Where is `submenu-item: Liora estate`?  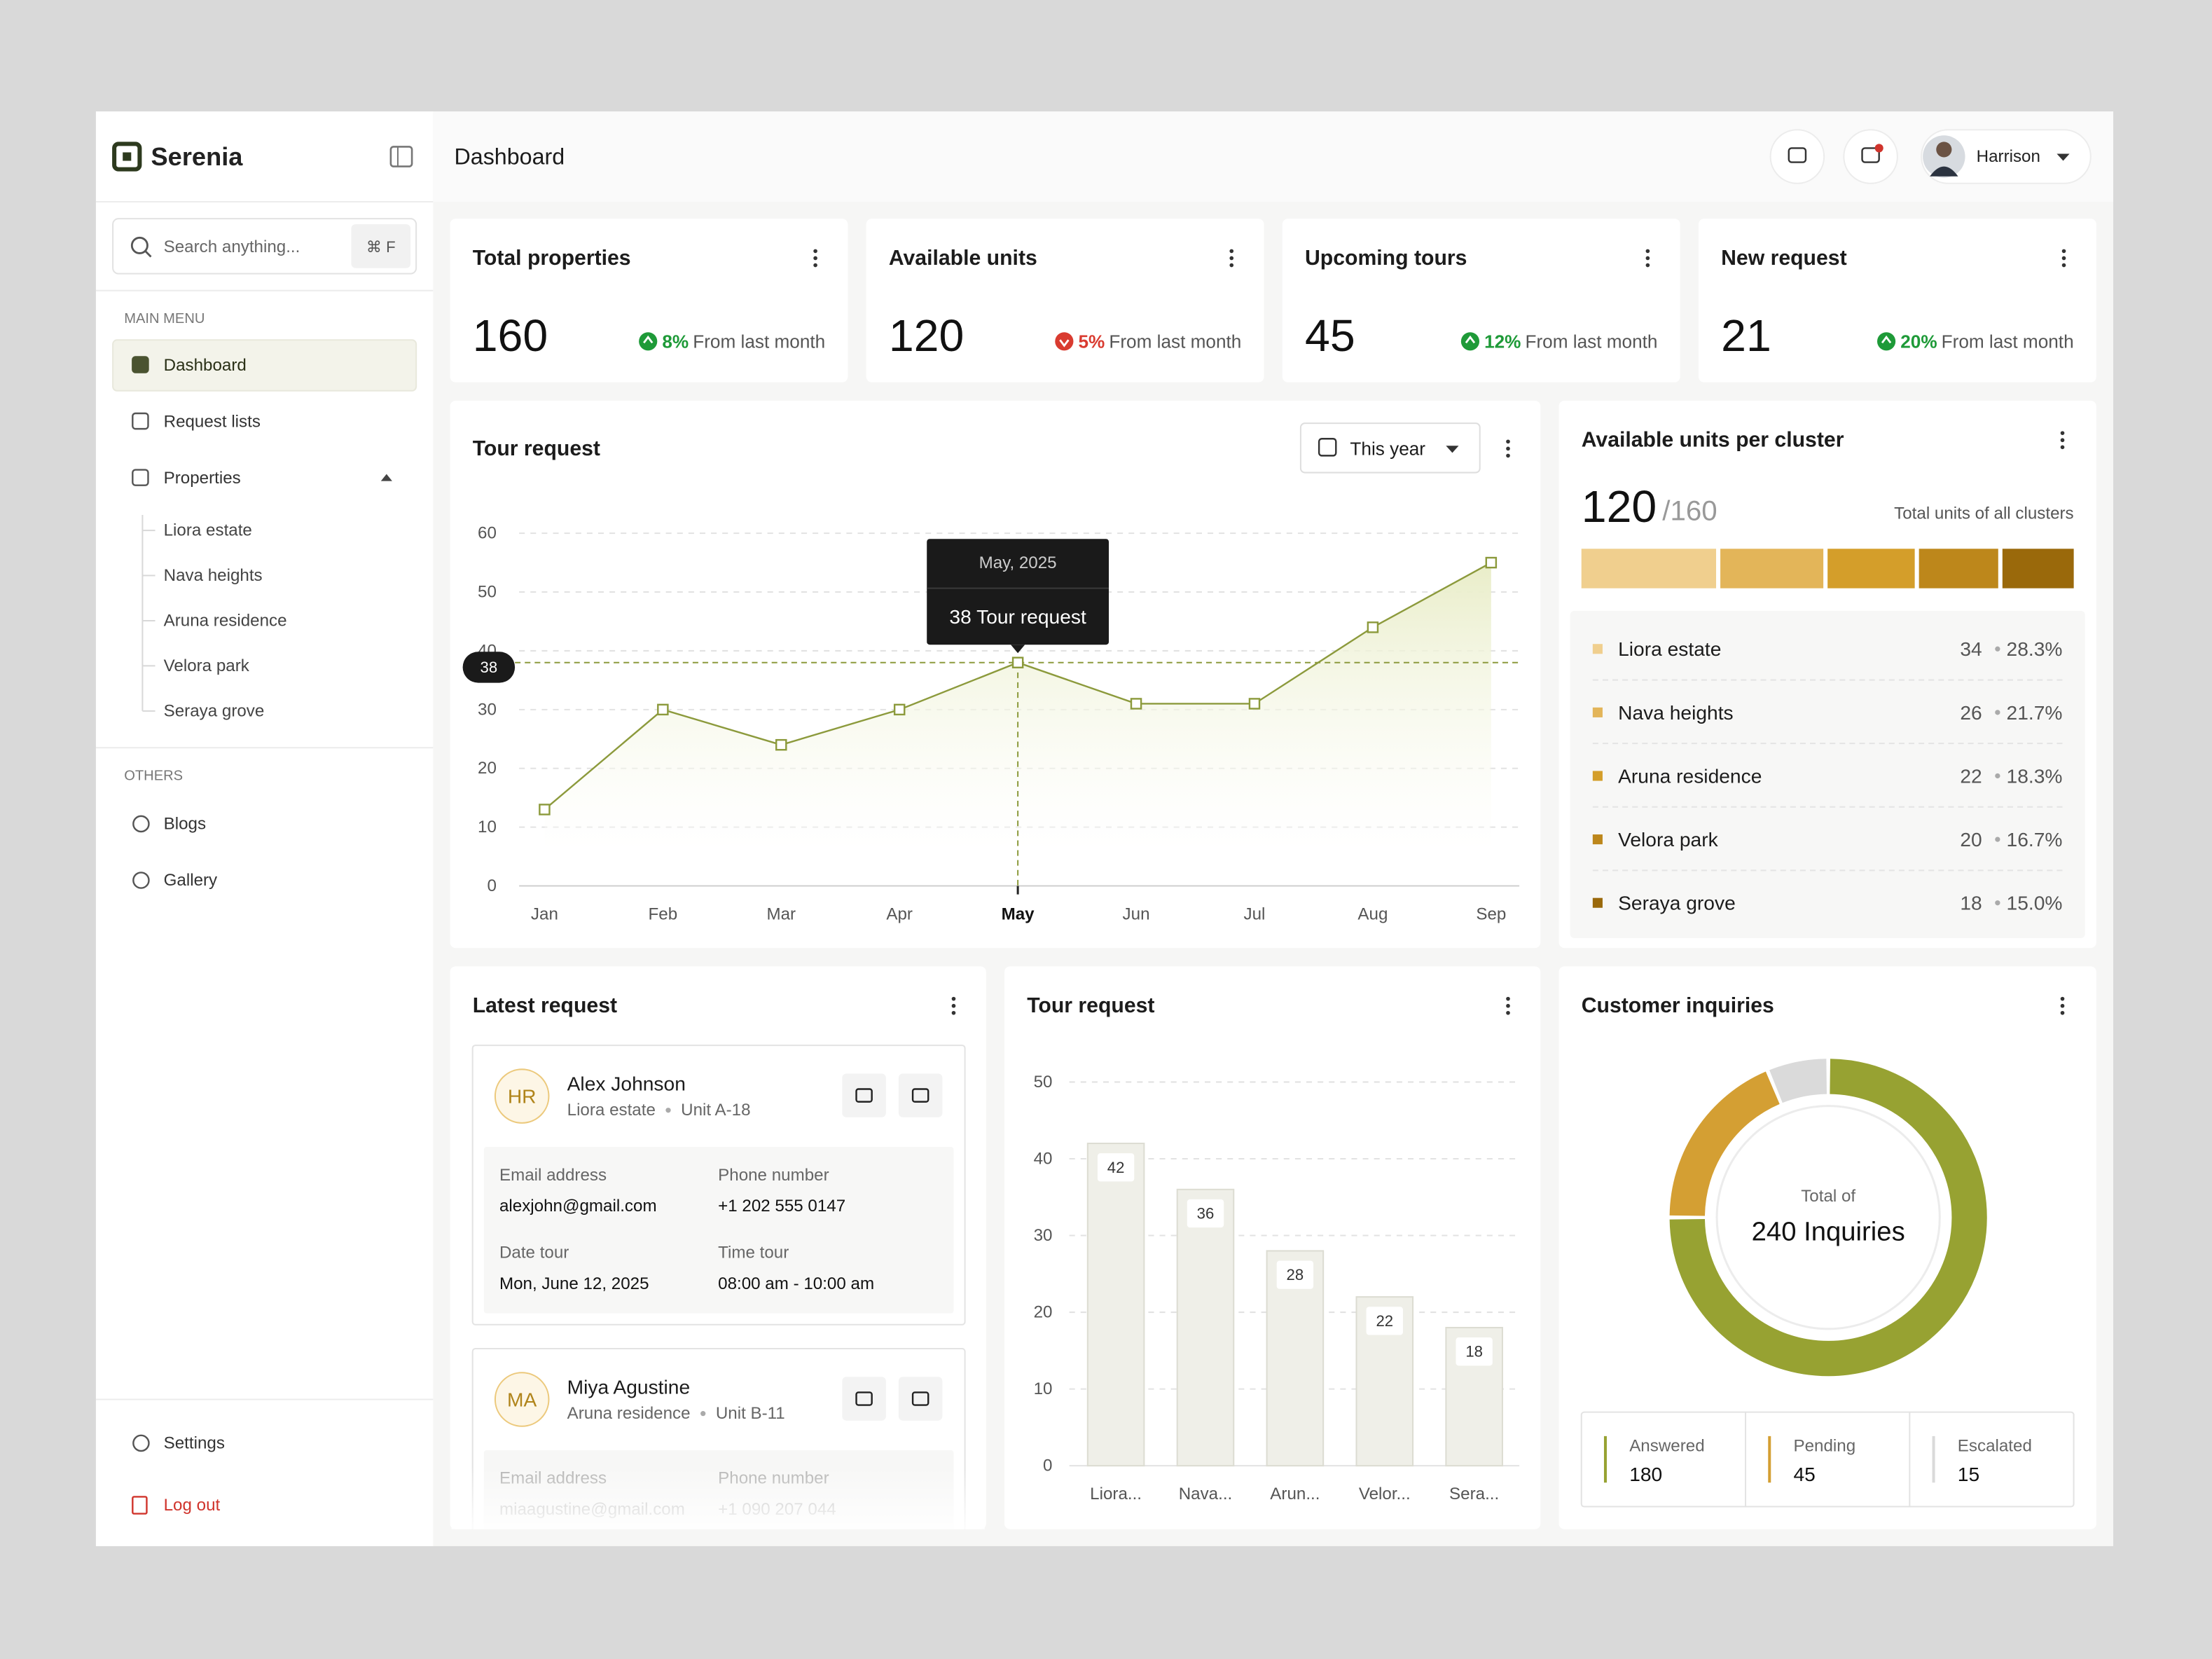 submenu-item: Liora estate is located at coordinates (208, 530).